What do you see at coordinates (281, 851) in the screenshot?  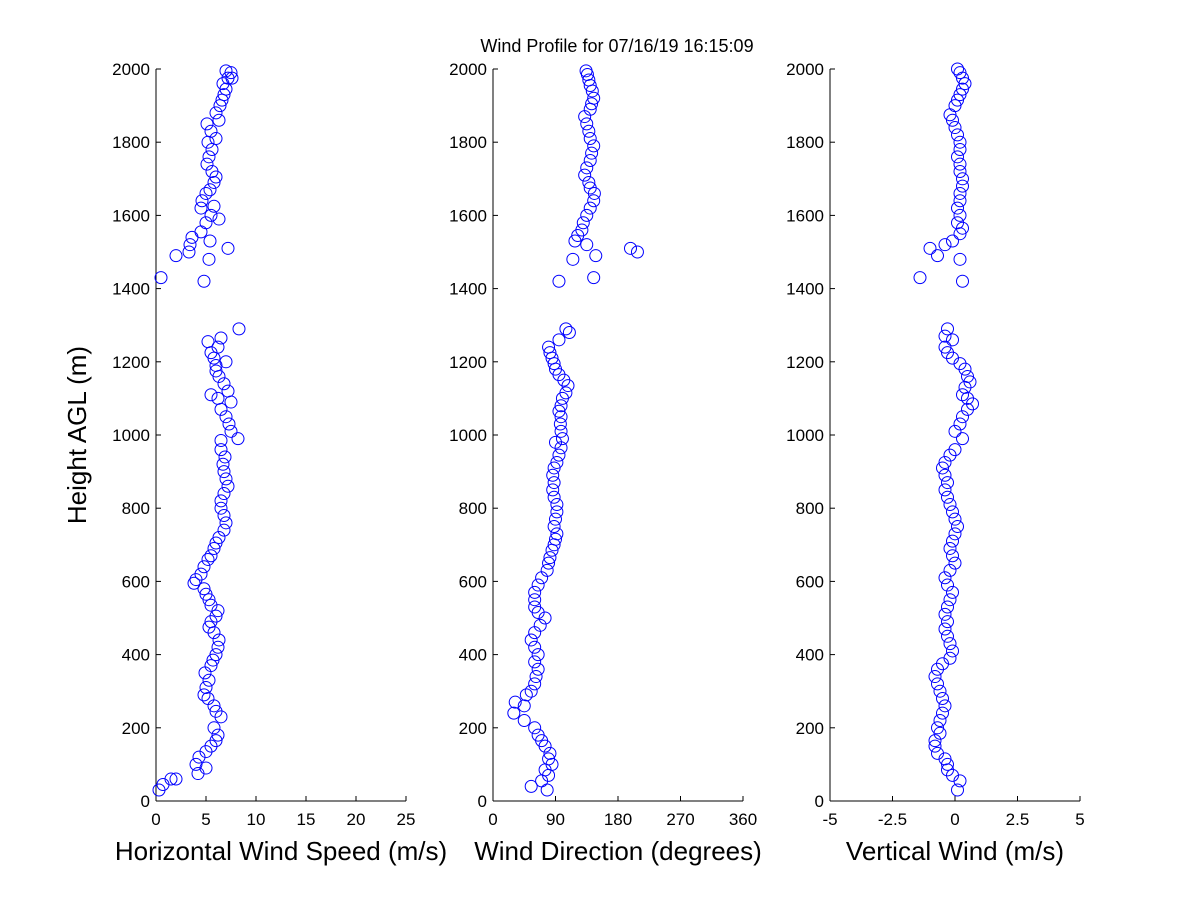 I see `x-axis-label: Horizontal Wind Speed (m/s)` at bounding box center [281, 851].